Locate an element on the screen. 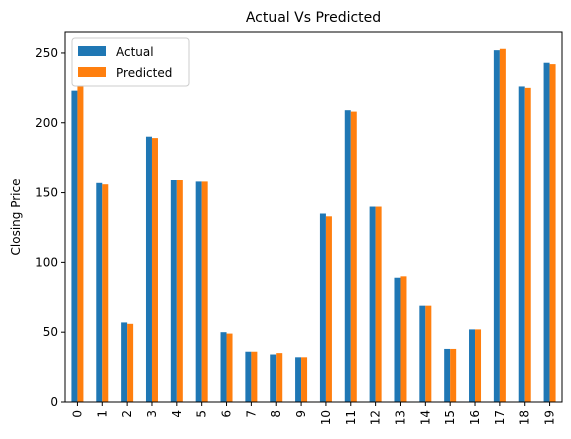 The height and width of the screenshot is (439, 571). x-tick-label-5: 5 is located at coordinates (202, 414).